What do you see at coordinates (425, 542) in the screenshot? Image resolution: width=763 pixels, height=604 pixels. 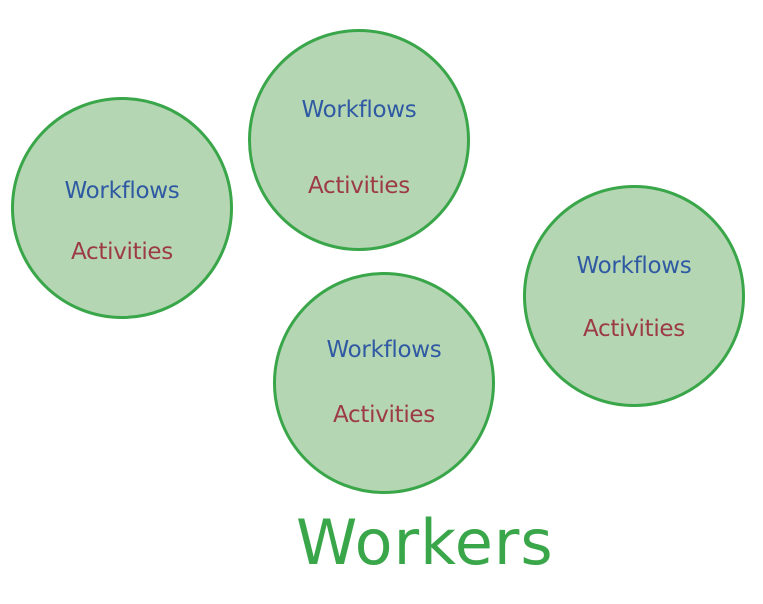 I see `workers-title: Workers` at bounding box center [425, 542].